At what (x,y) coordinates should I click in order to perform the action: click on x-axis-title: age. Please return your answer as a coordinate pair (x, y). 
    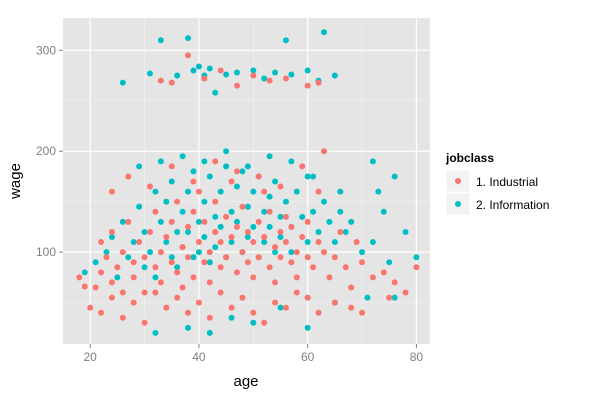
    Looking at the image, I should click on (245, 381).